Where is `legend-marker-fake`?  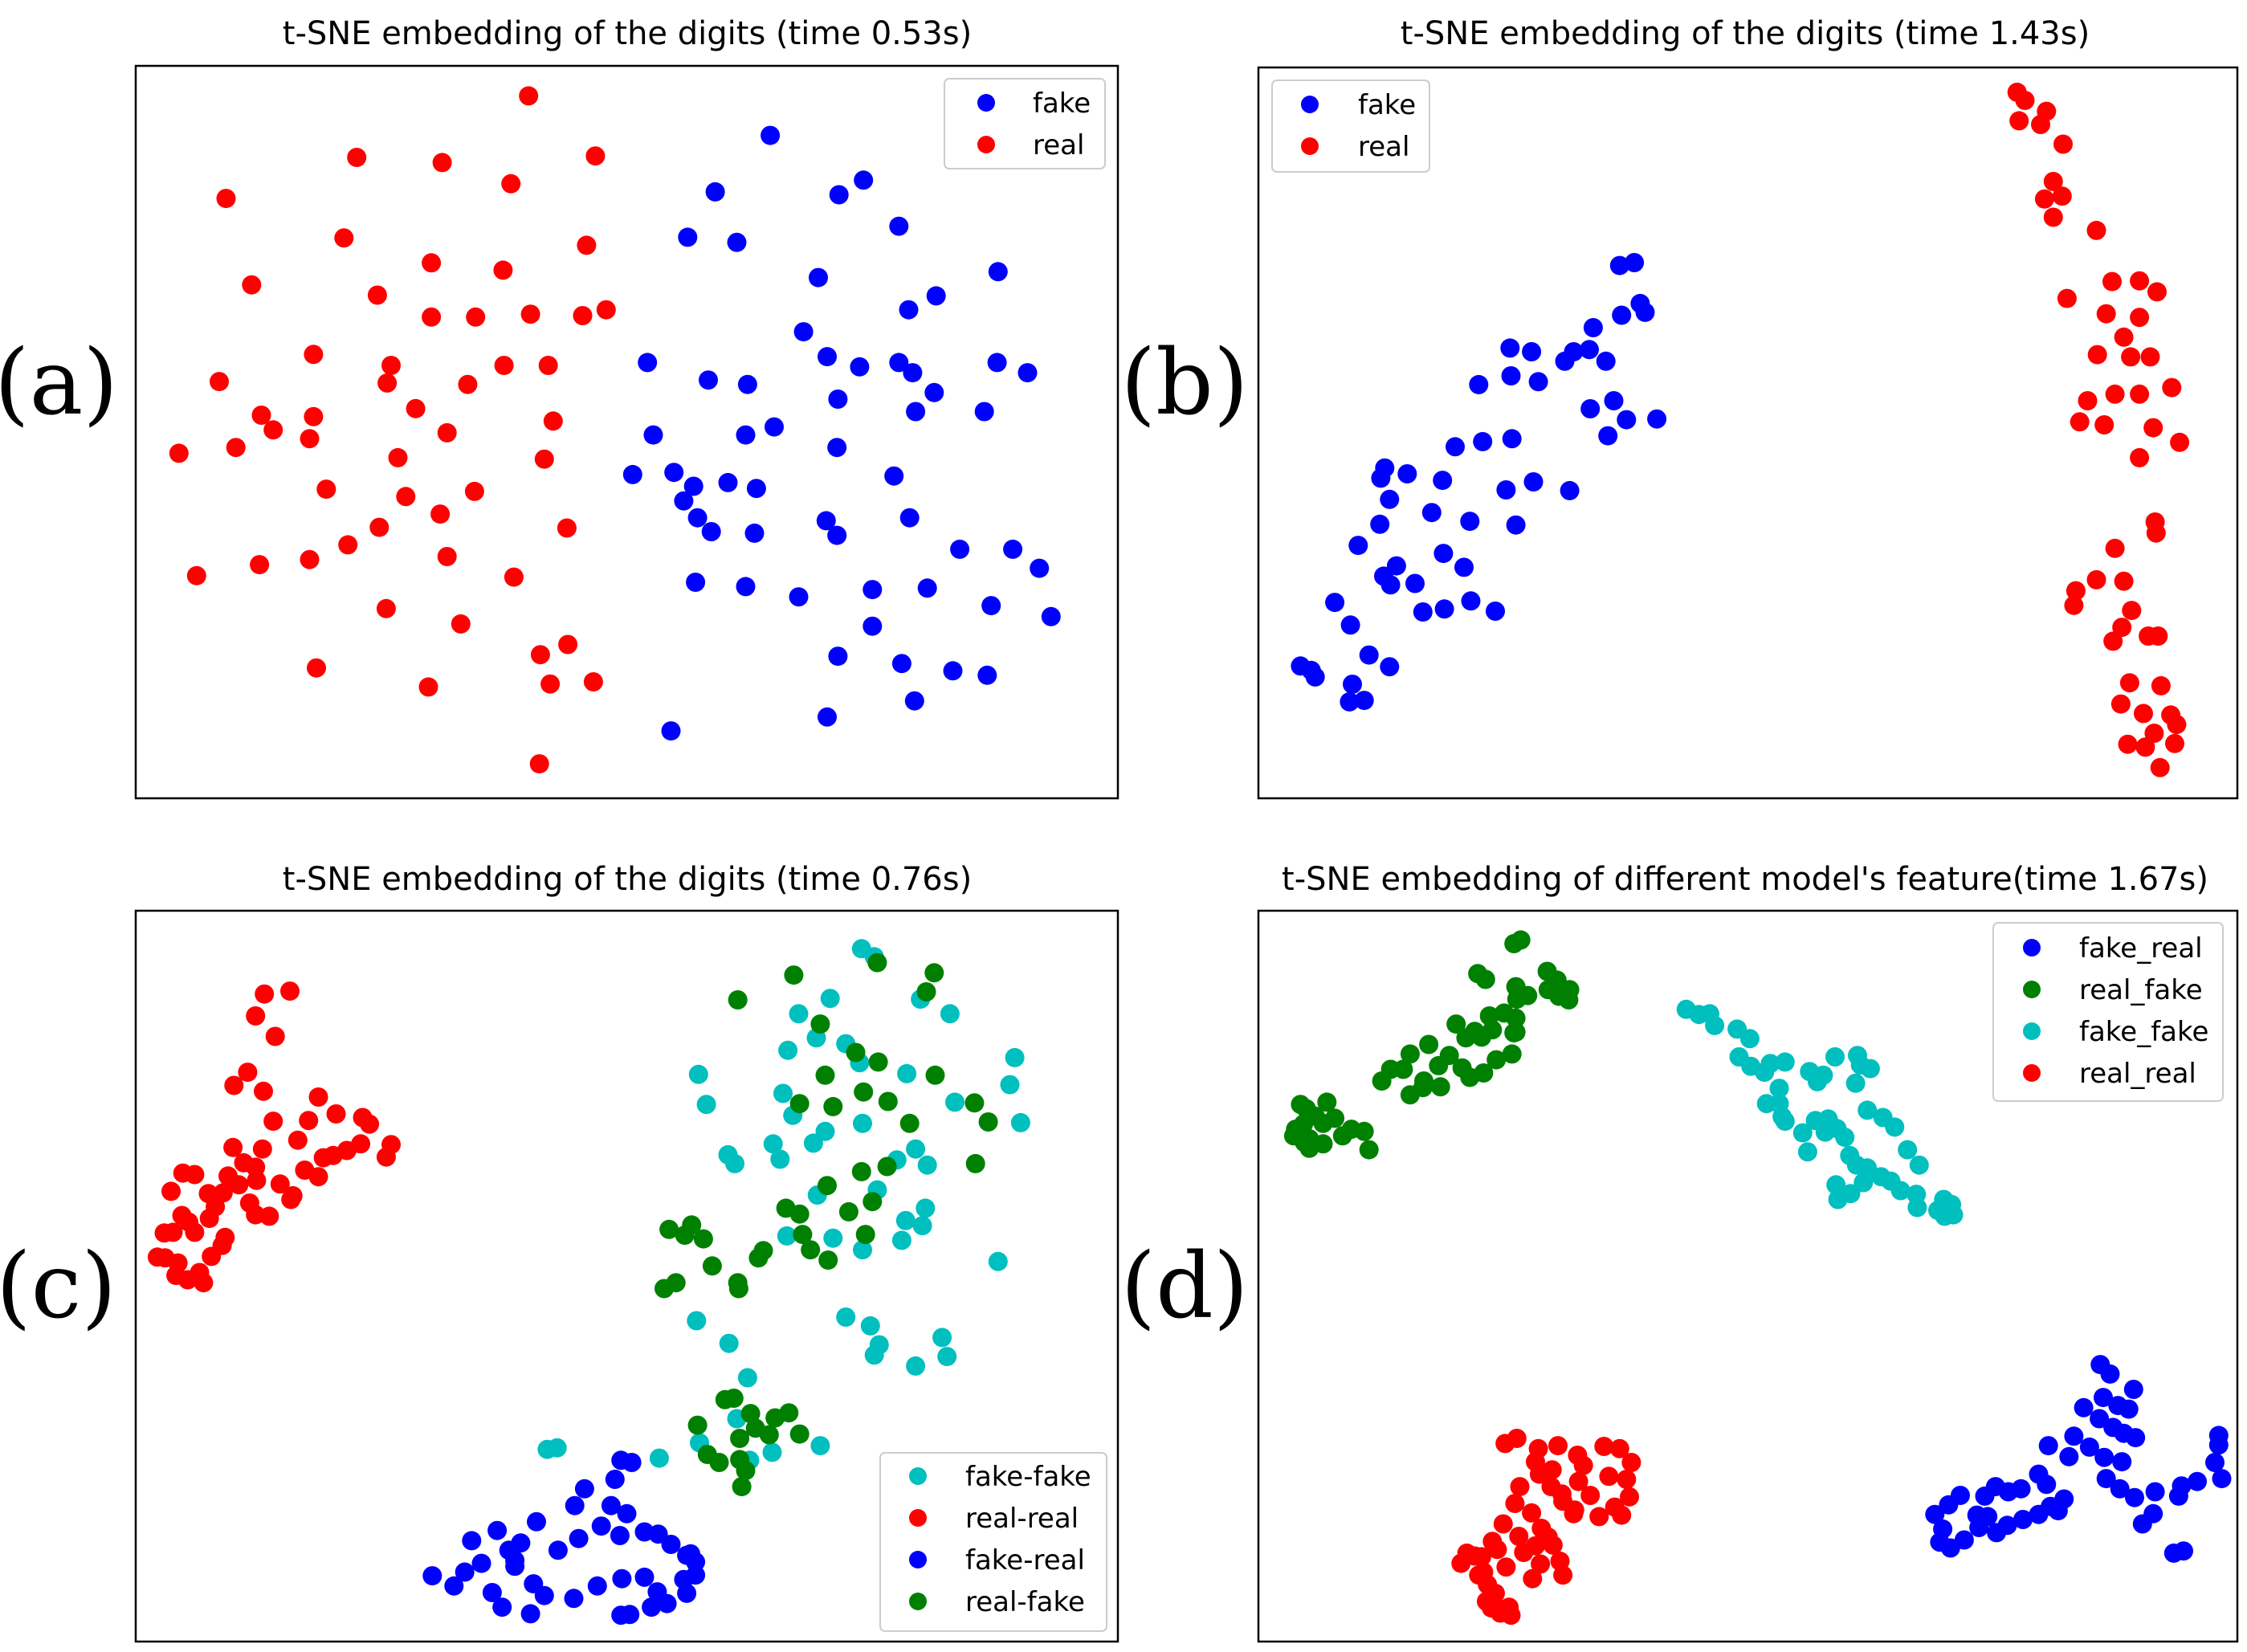
legend-marker-fake is located at coordinates (1310, 104).